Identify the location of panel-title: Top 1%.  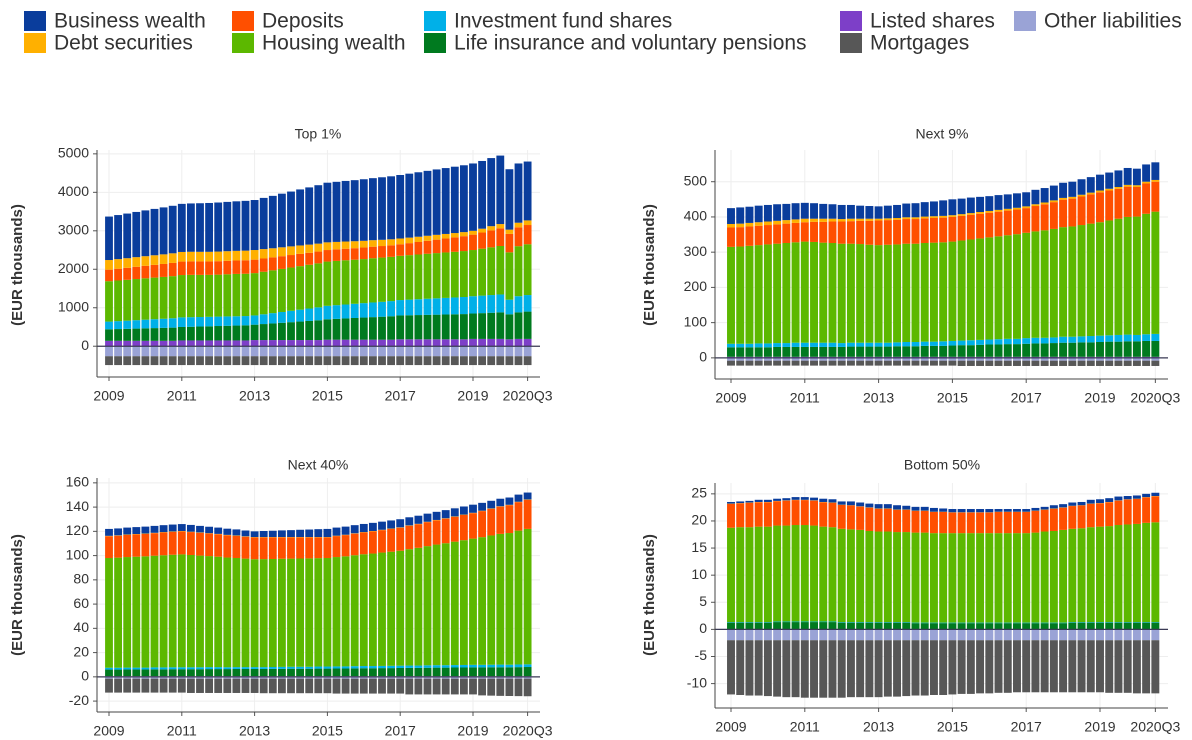
(318, 134).